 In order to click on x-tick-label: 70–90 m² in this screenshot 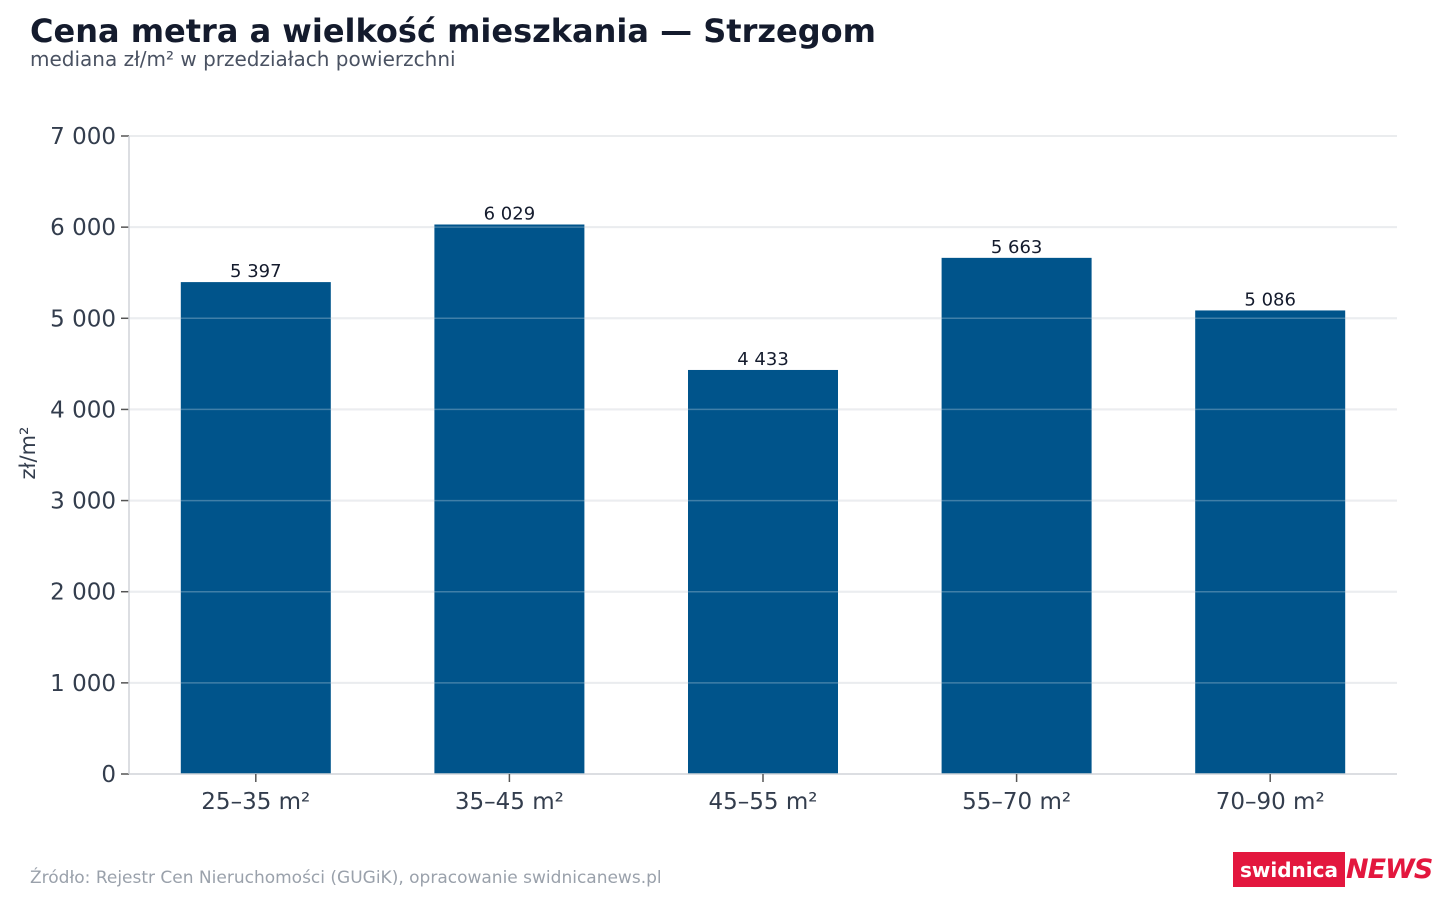, I will do `click(1270, 802)`.